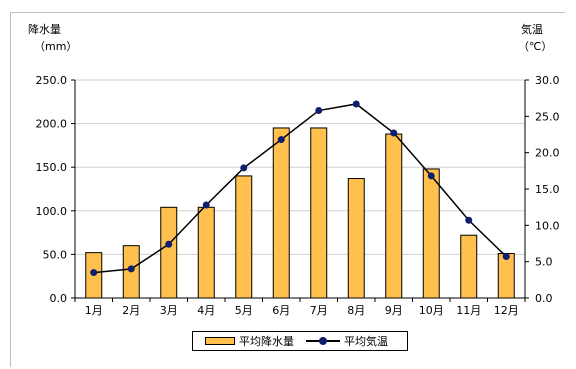 The image size is (576, 369). What do you see at coordinates (281, 310) in the screenshot?
I see `x-tick-label: 6月` at bounding box center [281, 310].